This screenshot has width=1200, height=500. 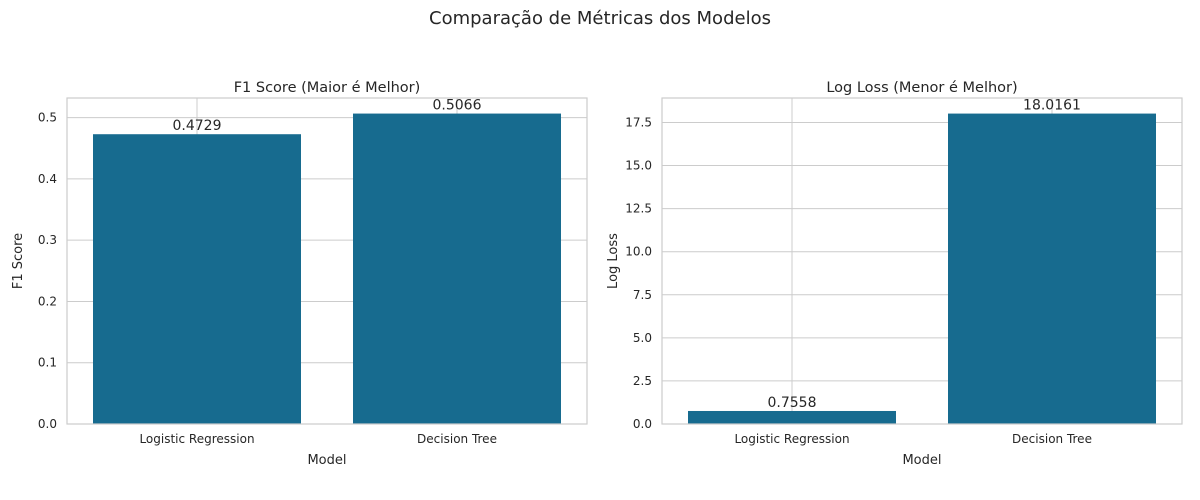 What do you see at coordinates (638, 273) in the screenshot?
I see `logloss-y-ticks: 0.0 2.5 5.0 7.5 10.0 12.5 15.0 17.5` at bounding box center [638, 273].